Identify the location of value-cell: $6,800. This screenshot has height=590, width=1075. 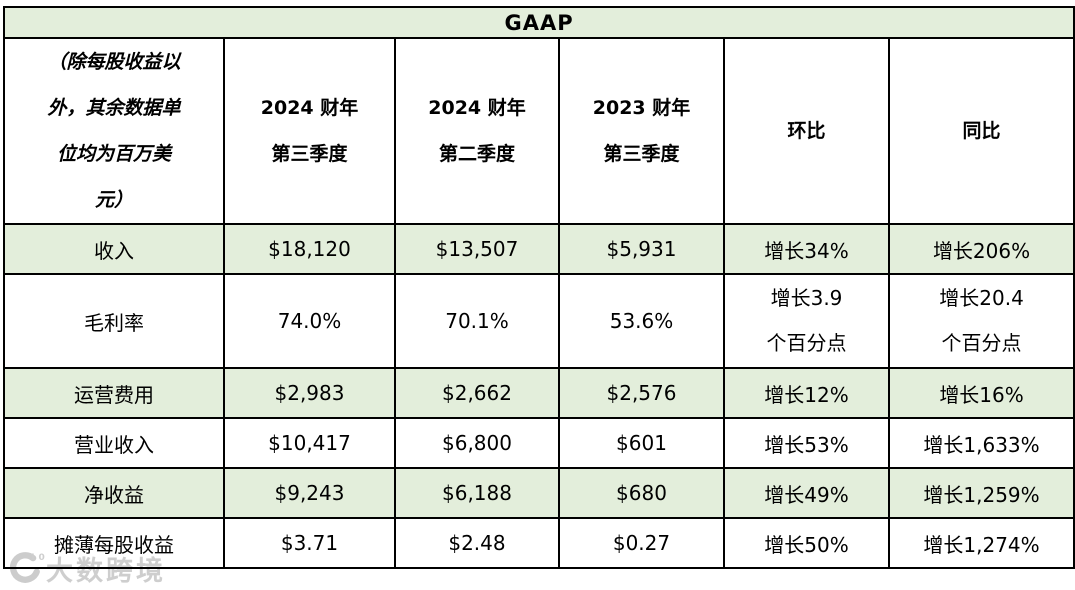
(477, 443).